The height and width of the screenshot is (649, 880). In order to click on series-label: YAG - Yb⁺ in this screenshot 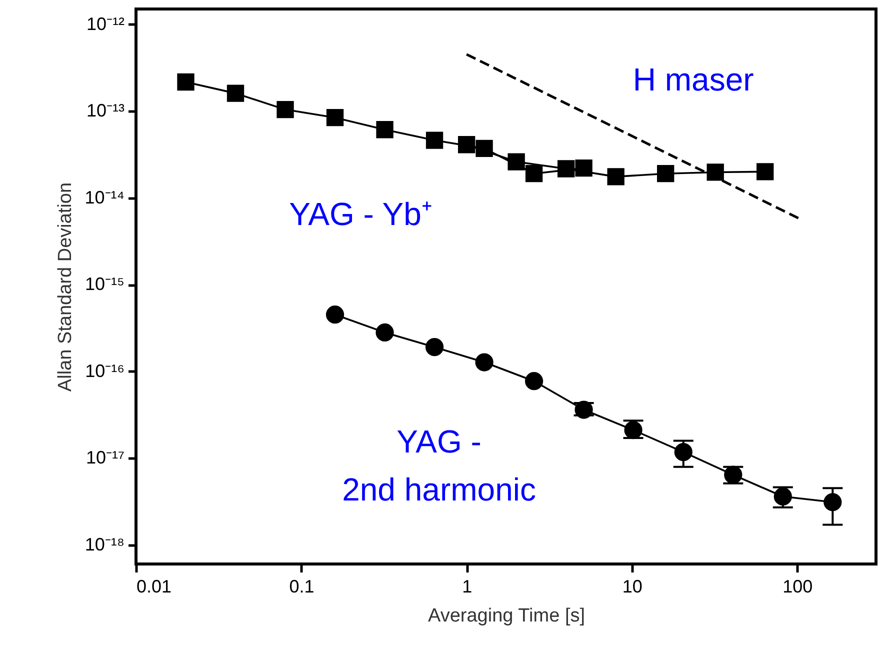, I will do `click(360, 214)`.